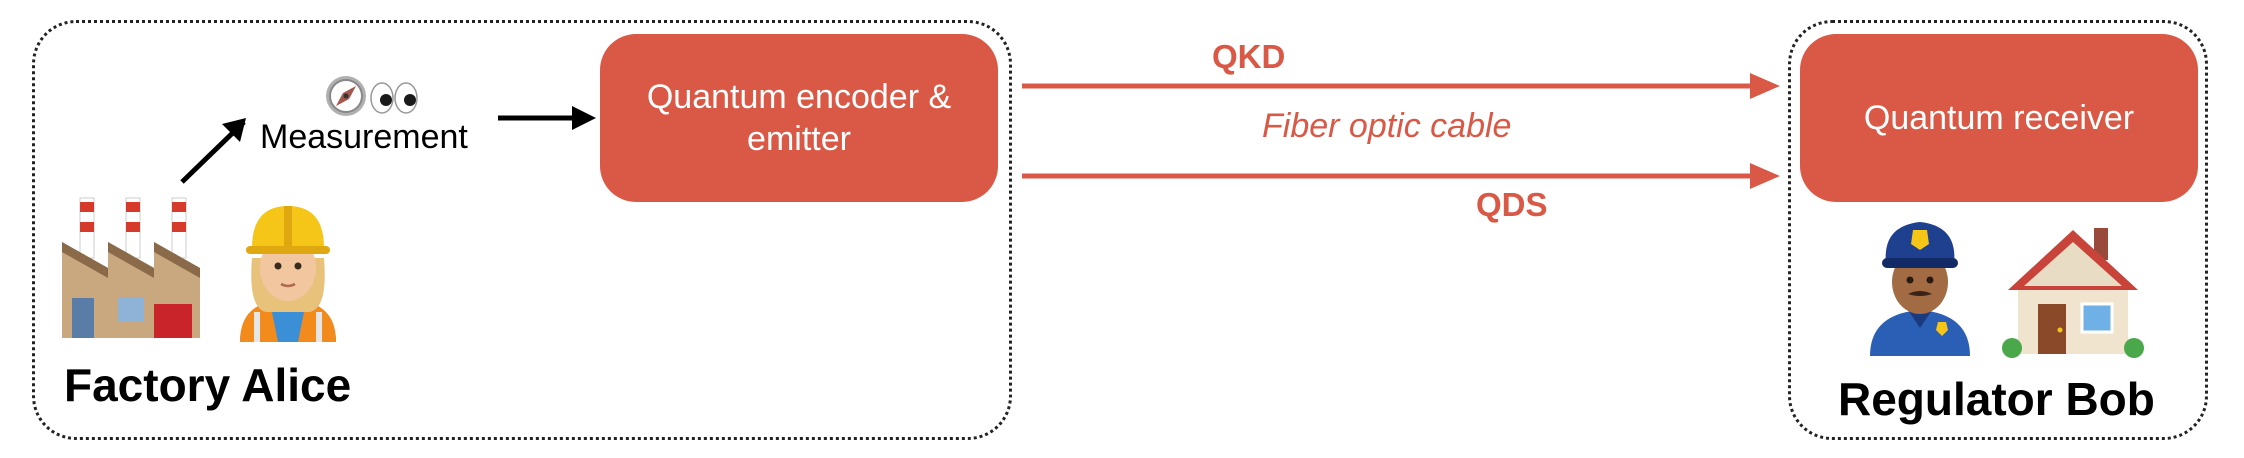  Describe the element at coordinates (1387, 126) in the screenshot. I see `fiber-optic-cable-label: Fiber optic cable` at that location.